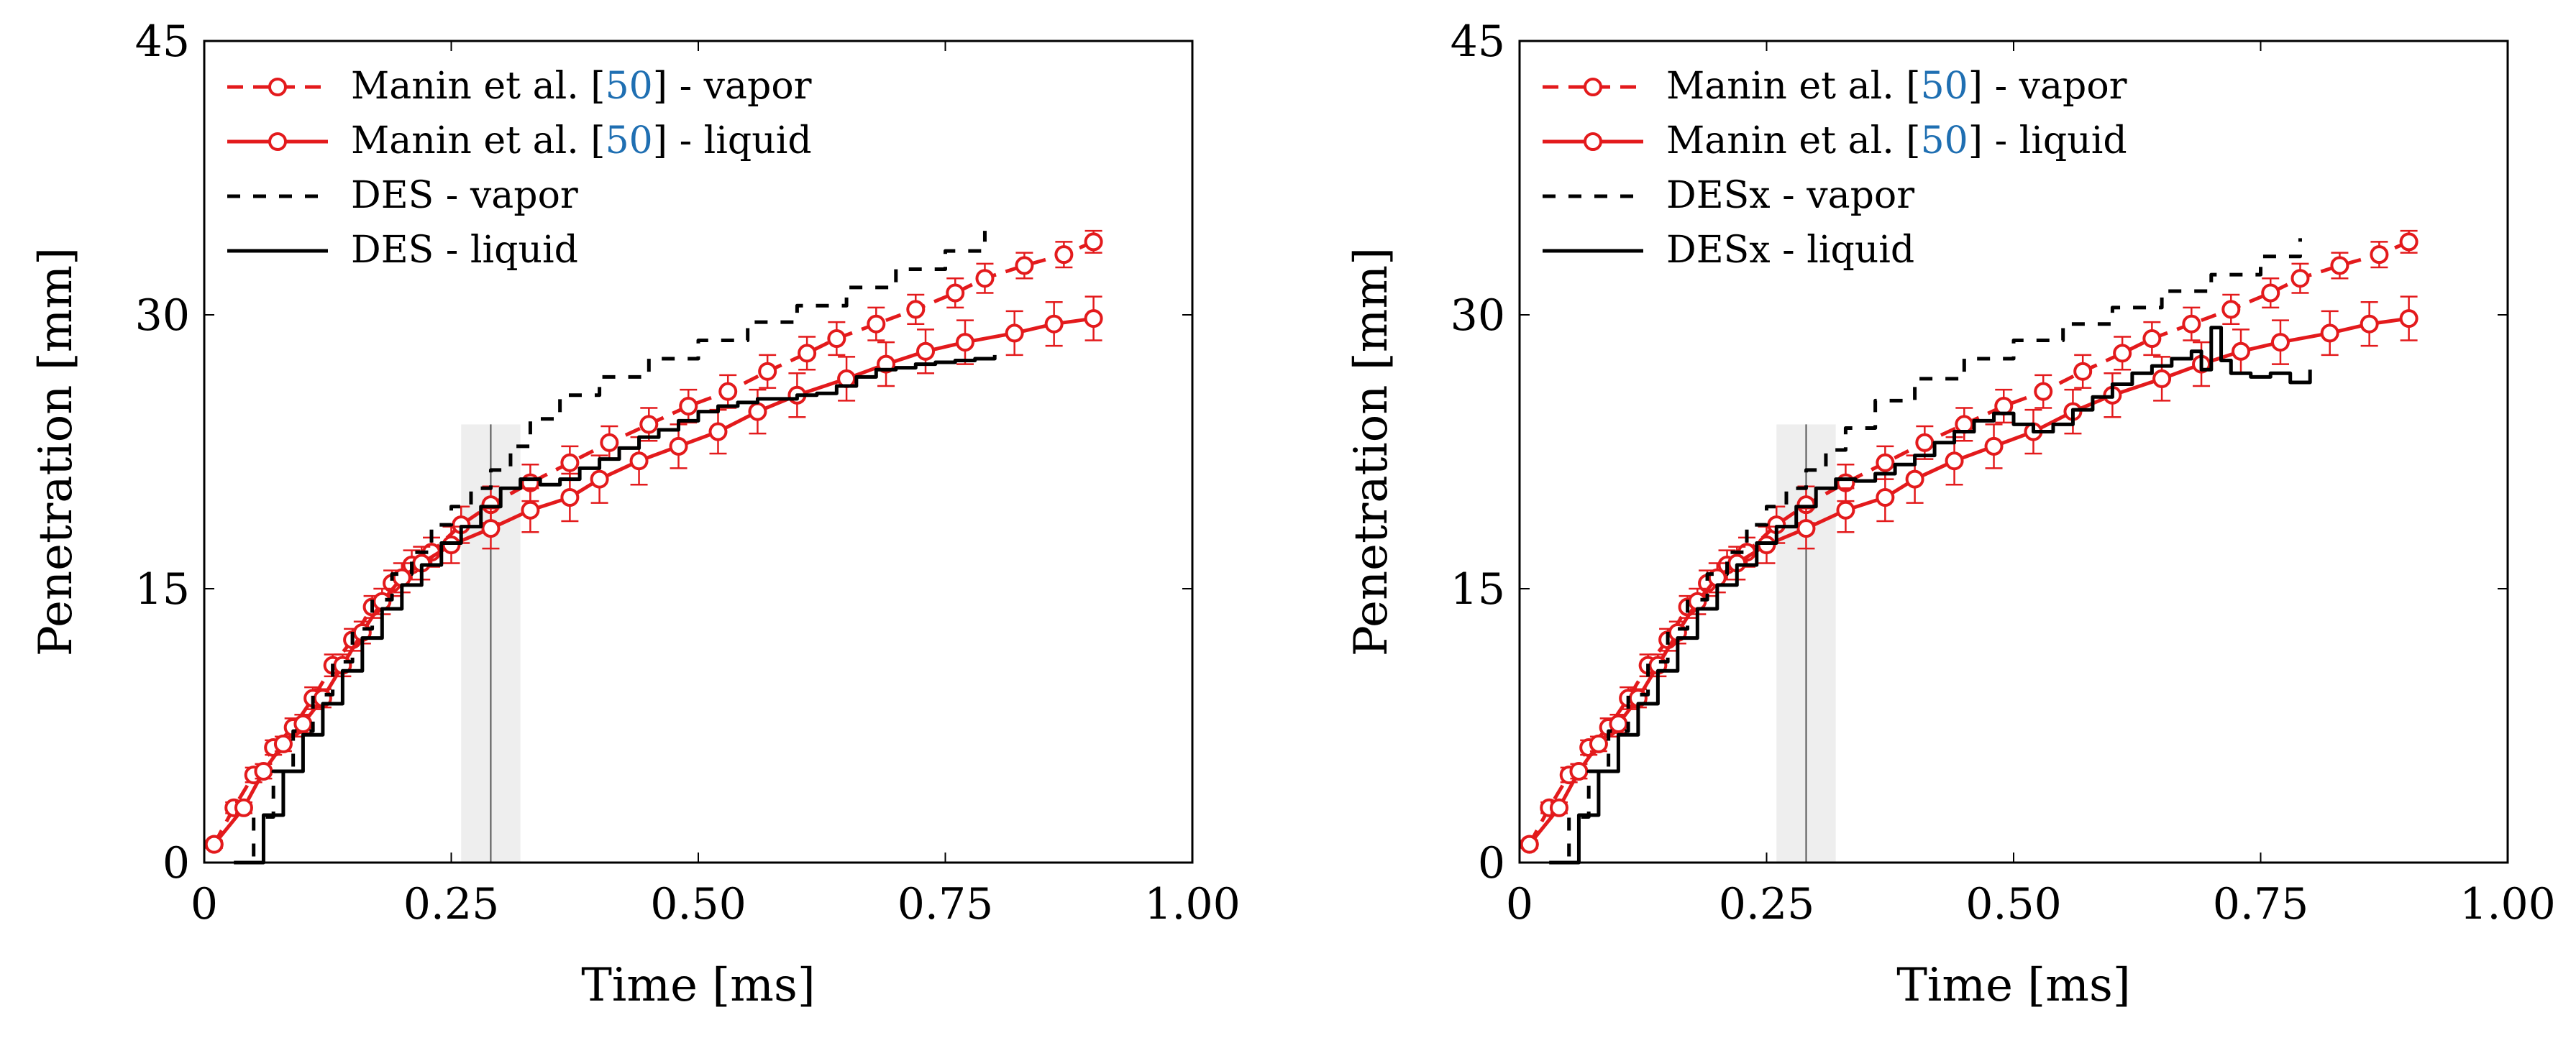 The width and height of the screenshot is (2576, 1043). Describe the element at coordinates (1478, 42) in the screenshot. I see `y-tick-label: 45` at that location.